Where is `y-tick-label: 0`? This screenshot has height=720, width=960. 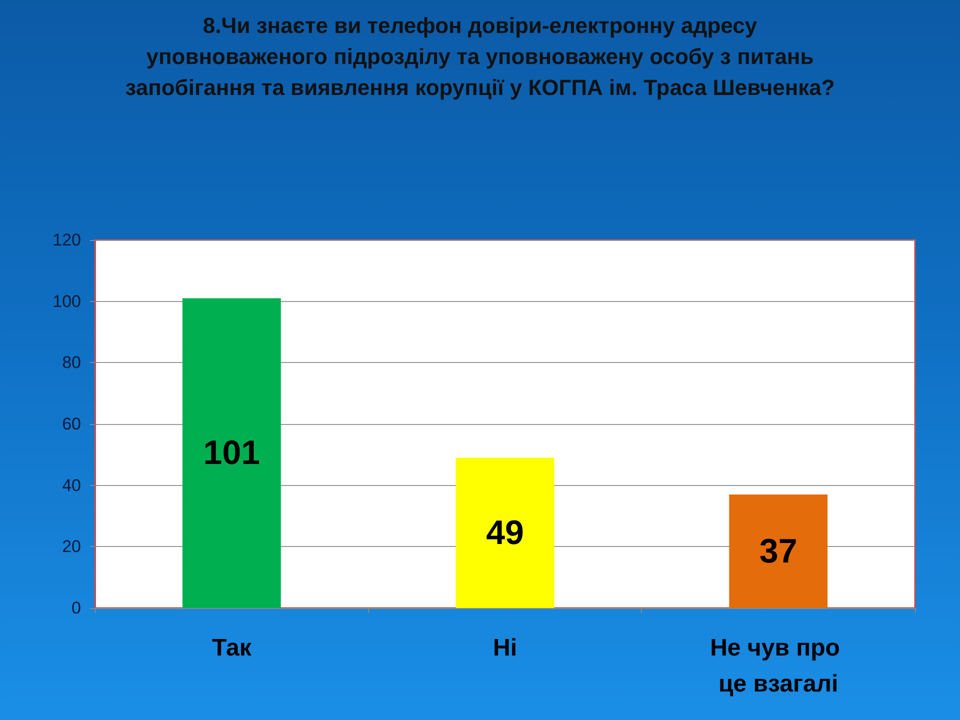 y-tick-label: 0 is located at coordinates (76, 608).